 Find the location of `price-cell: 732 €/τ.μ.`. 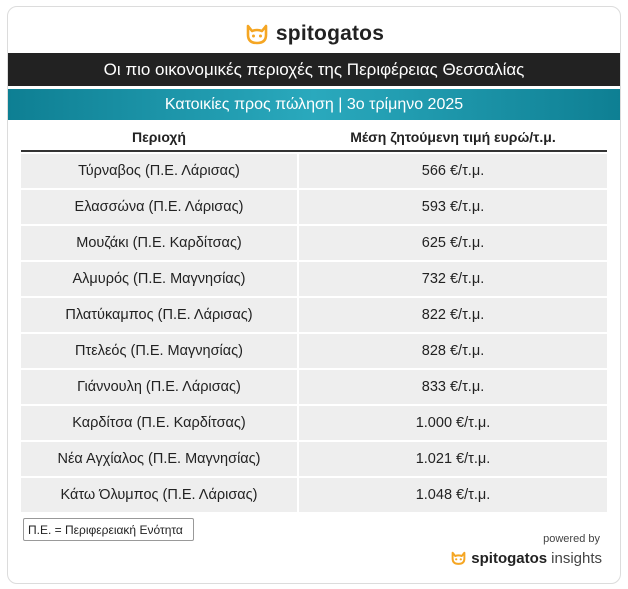

price-cell: 732 €/τ.μ. is located at coordinates (453, 279).